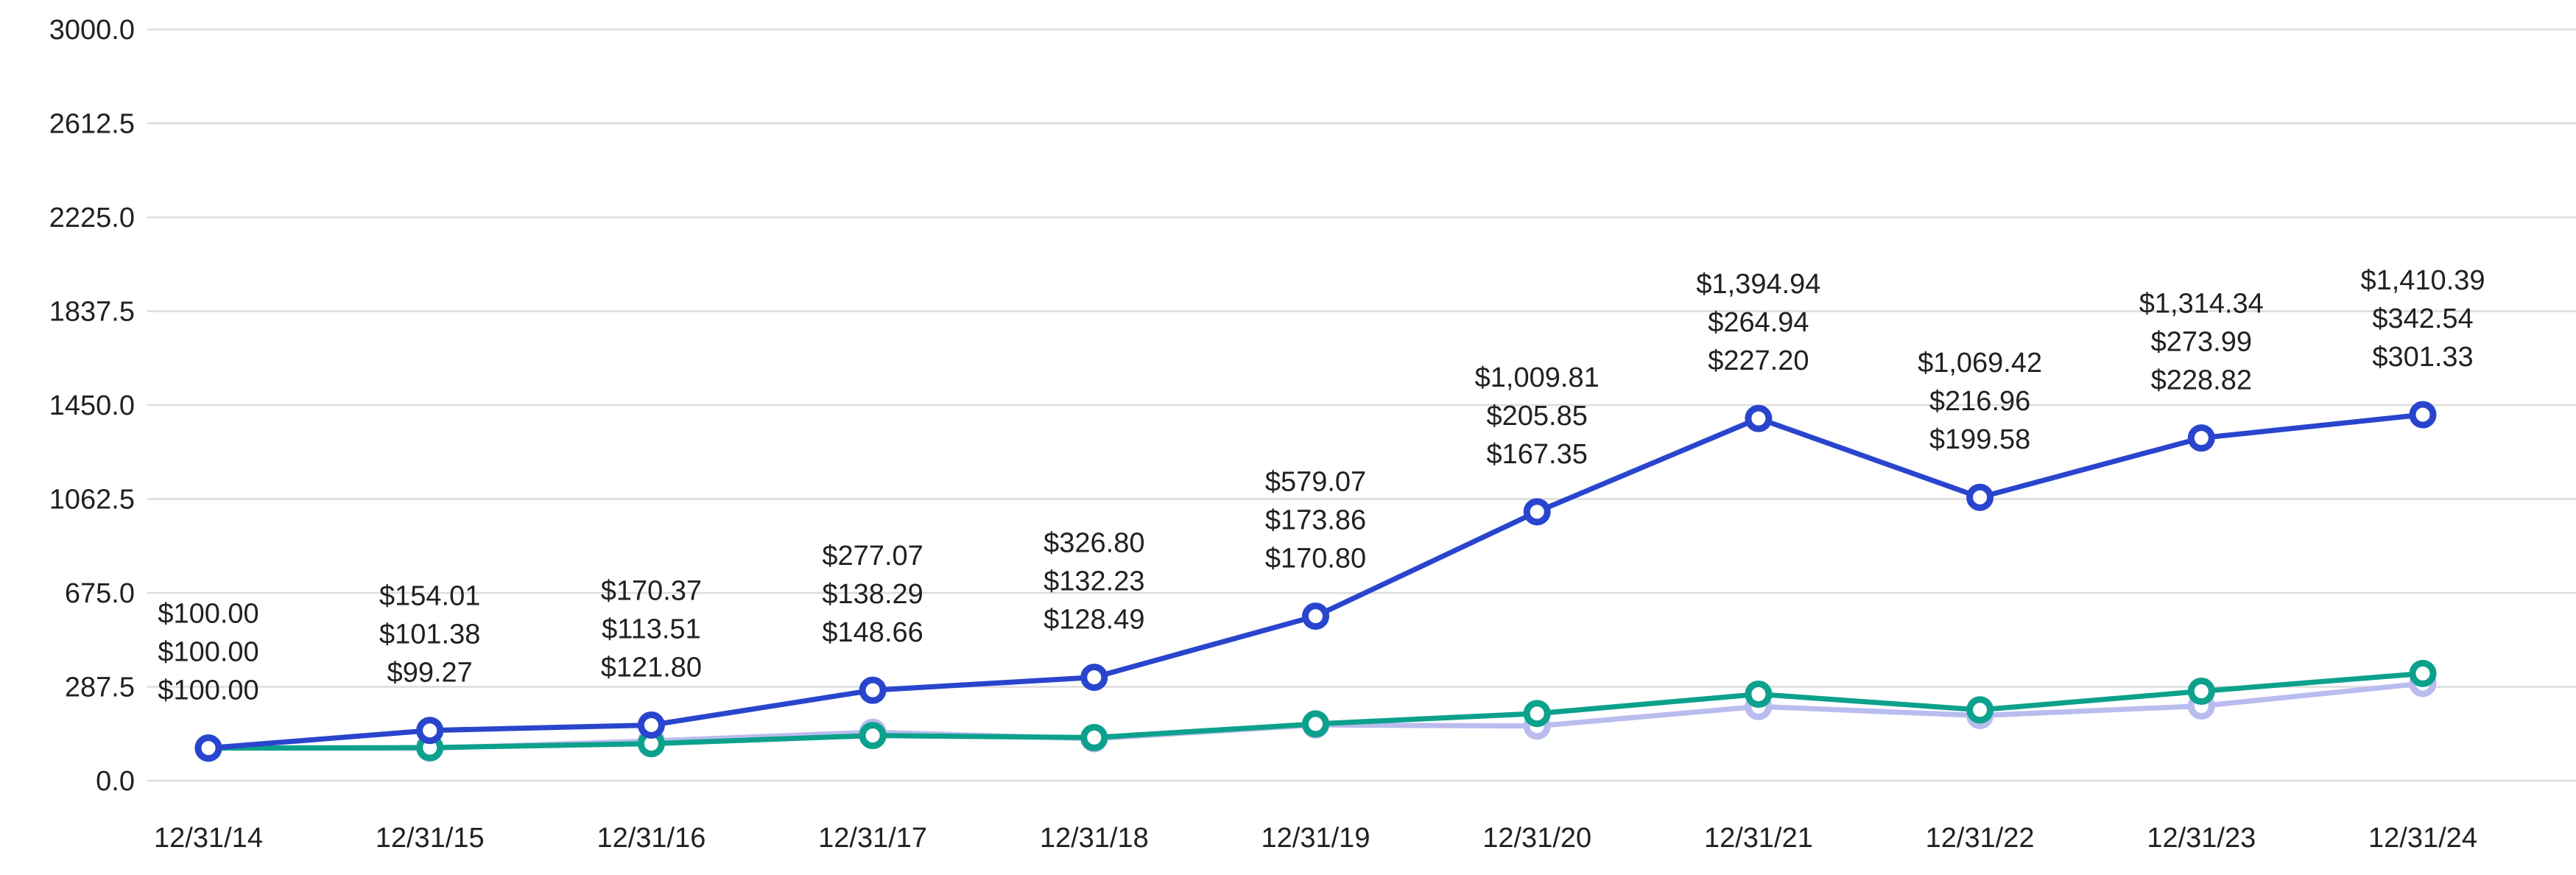 This screenshot has width=2576, height=875. I want to click on x-axis-label: 12/31/17, so click(872, 838).